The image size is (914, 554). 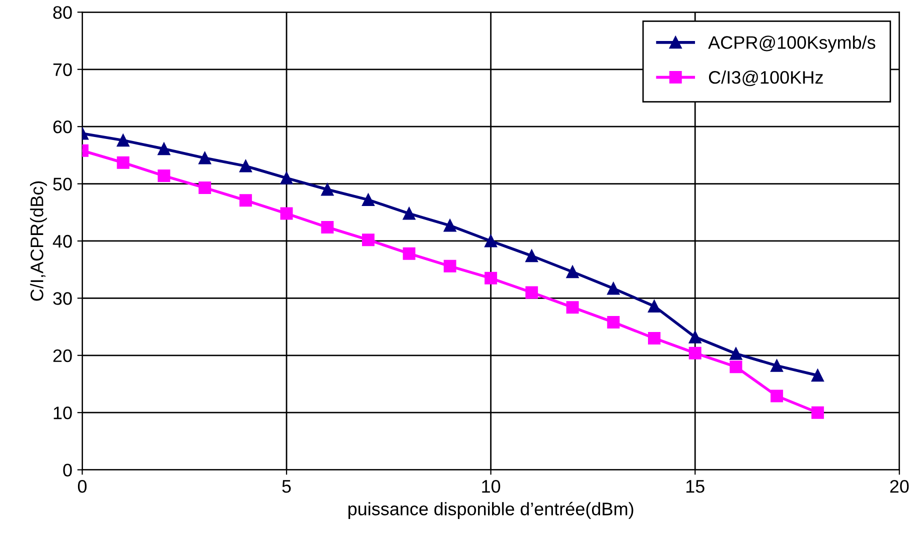 What do you see at coordinates (62, 355) in the screenshot?
I see `y-tick-label: 20` at bounding box center [62, 355].